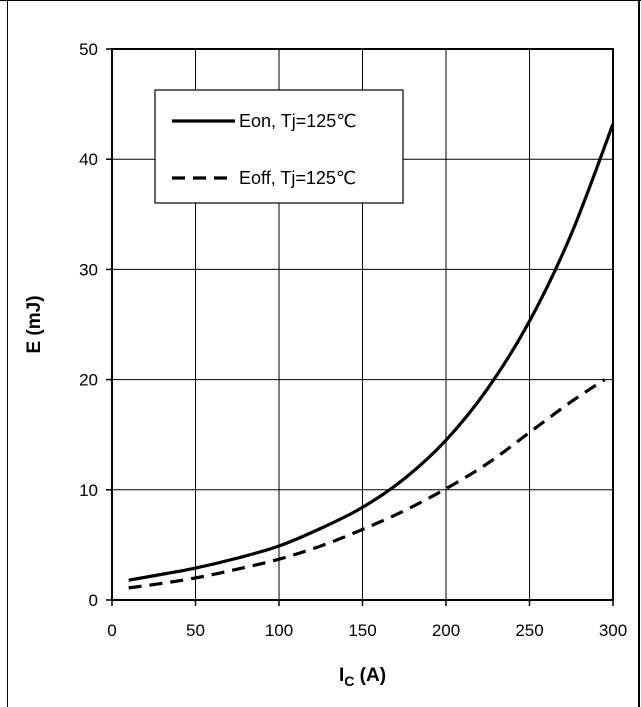 The width and height of the screenshot is (641, 707). I want to click on x-tick-label: 0, so click(111, 630).